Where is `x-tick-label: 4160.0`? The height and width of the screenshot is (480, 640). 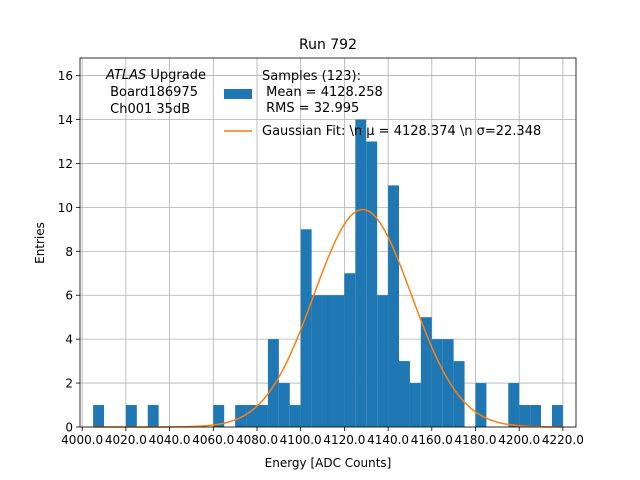 x-tick-label: 4160.0 is located at coordinates (432, 440).